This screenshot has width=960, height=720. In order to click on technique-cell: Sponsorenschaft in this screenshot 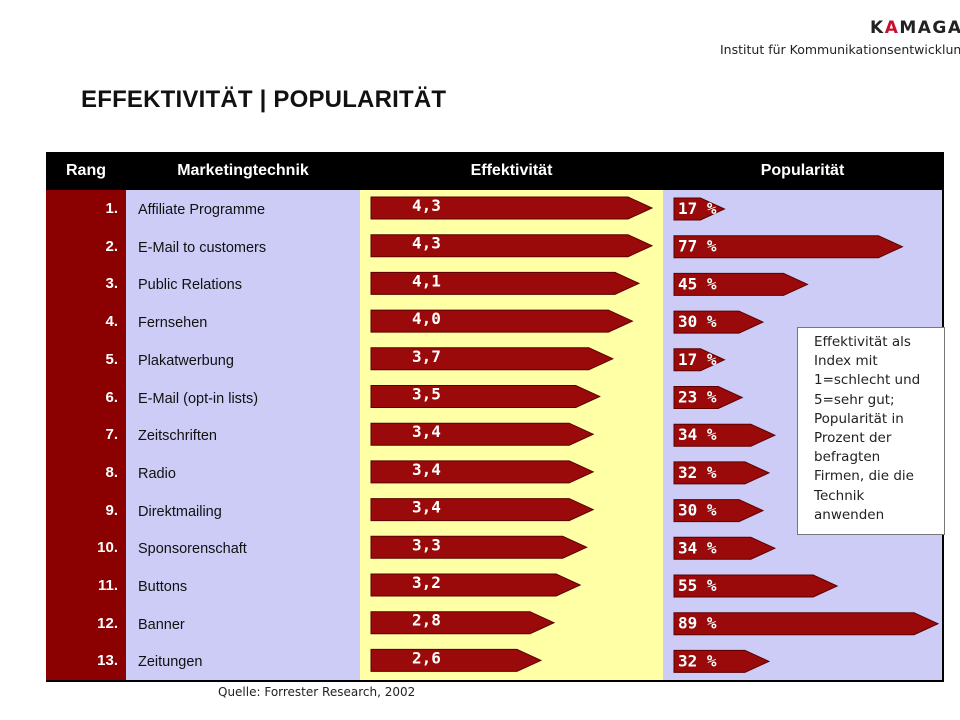, I will do `click(192, 549)`.